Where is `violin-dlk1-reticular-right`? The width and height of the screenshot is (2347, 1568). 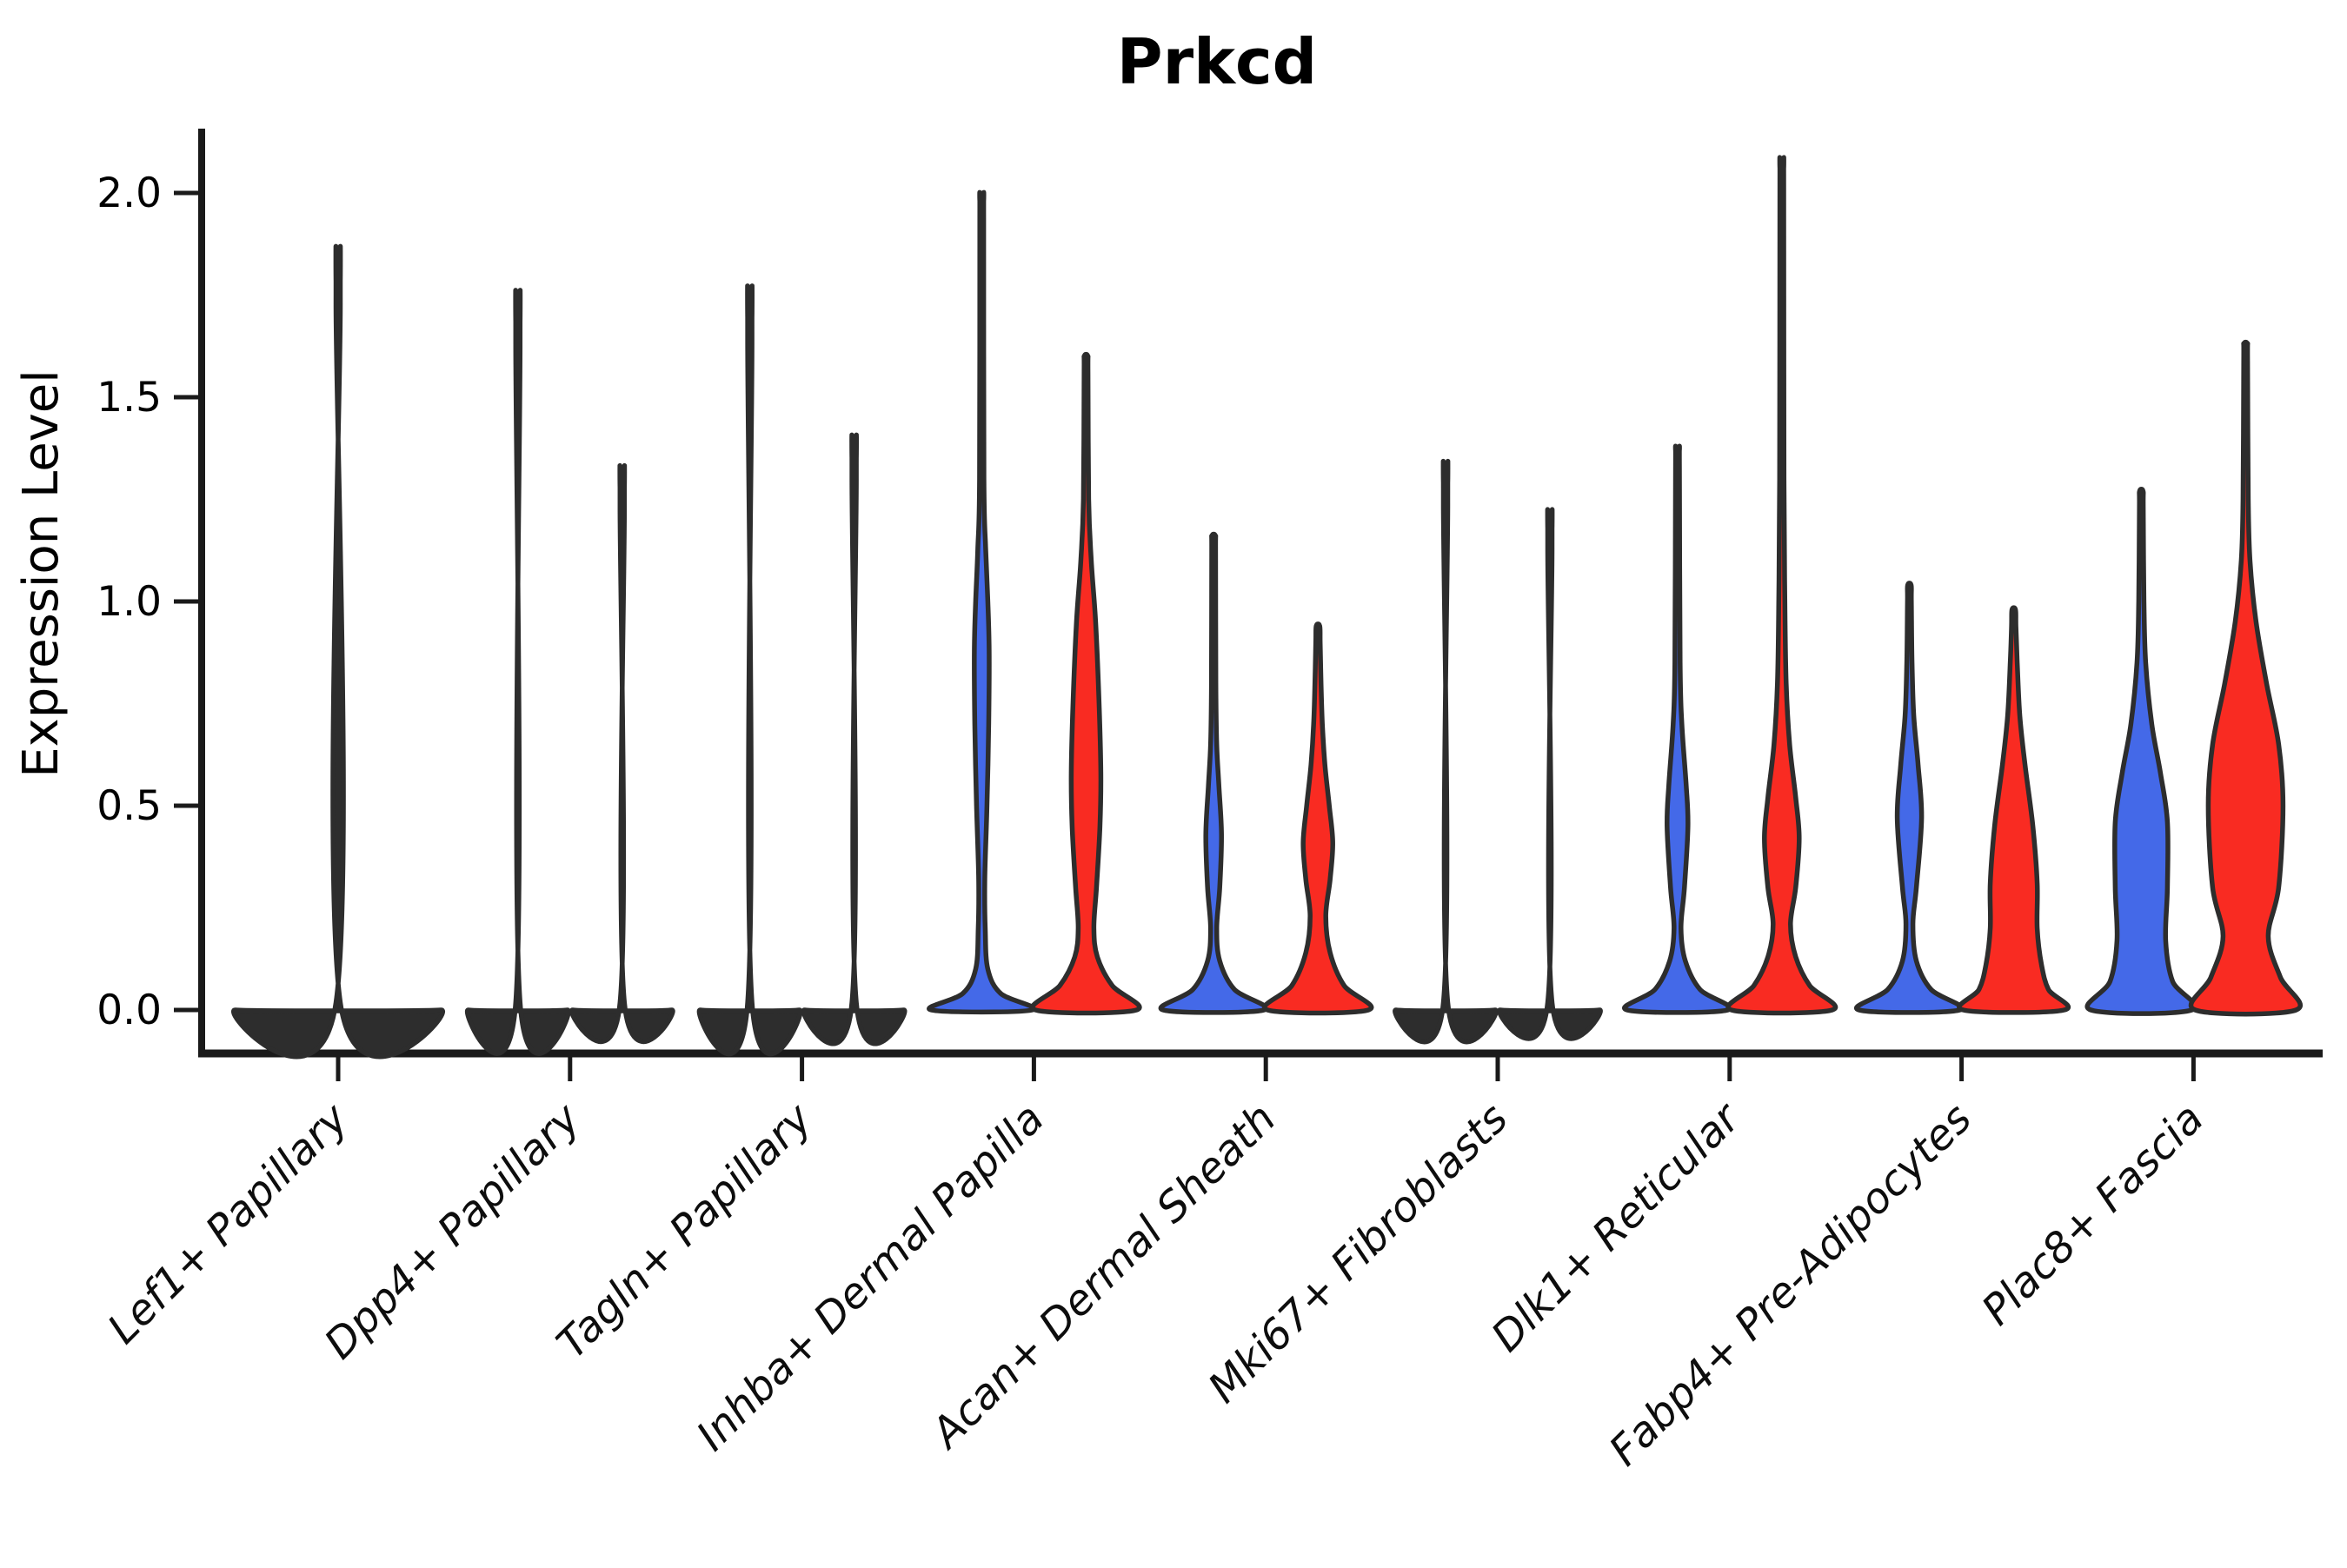
violin-dlk1-reticular-right is located at coordinates (1781, 585).